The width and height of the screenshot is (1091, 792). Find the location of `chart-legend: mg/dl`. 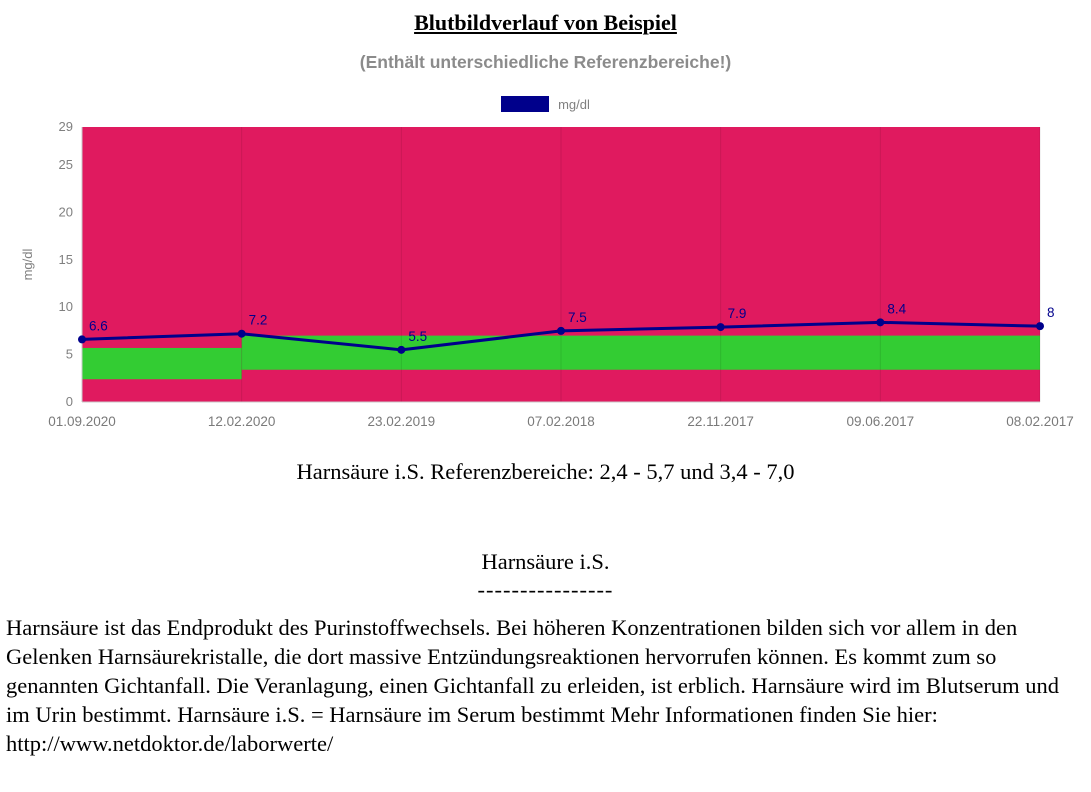

chart-legend: mg/dl is located at coordinates (545, 104).